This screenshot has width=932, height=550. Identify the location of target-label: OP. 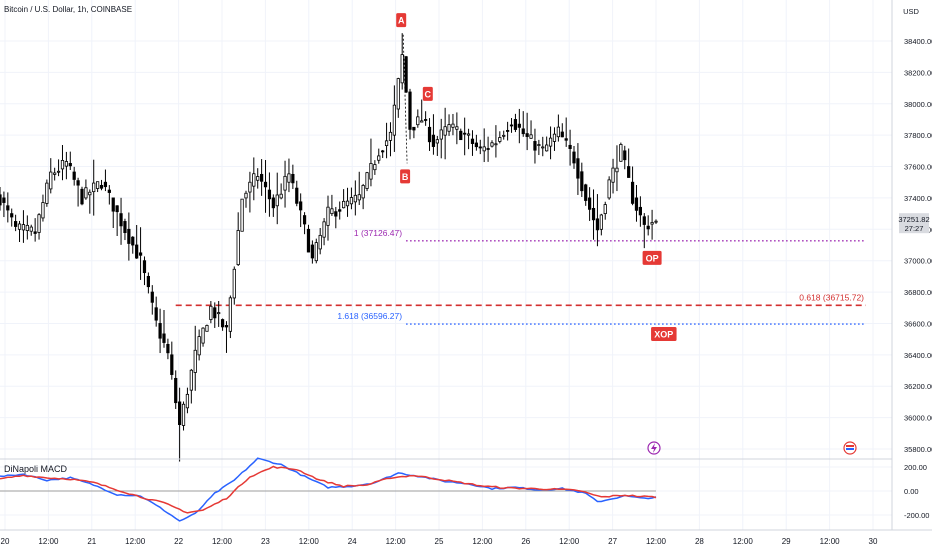
(652, 258).